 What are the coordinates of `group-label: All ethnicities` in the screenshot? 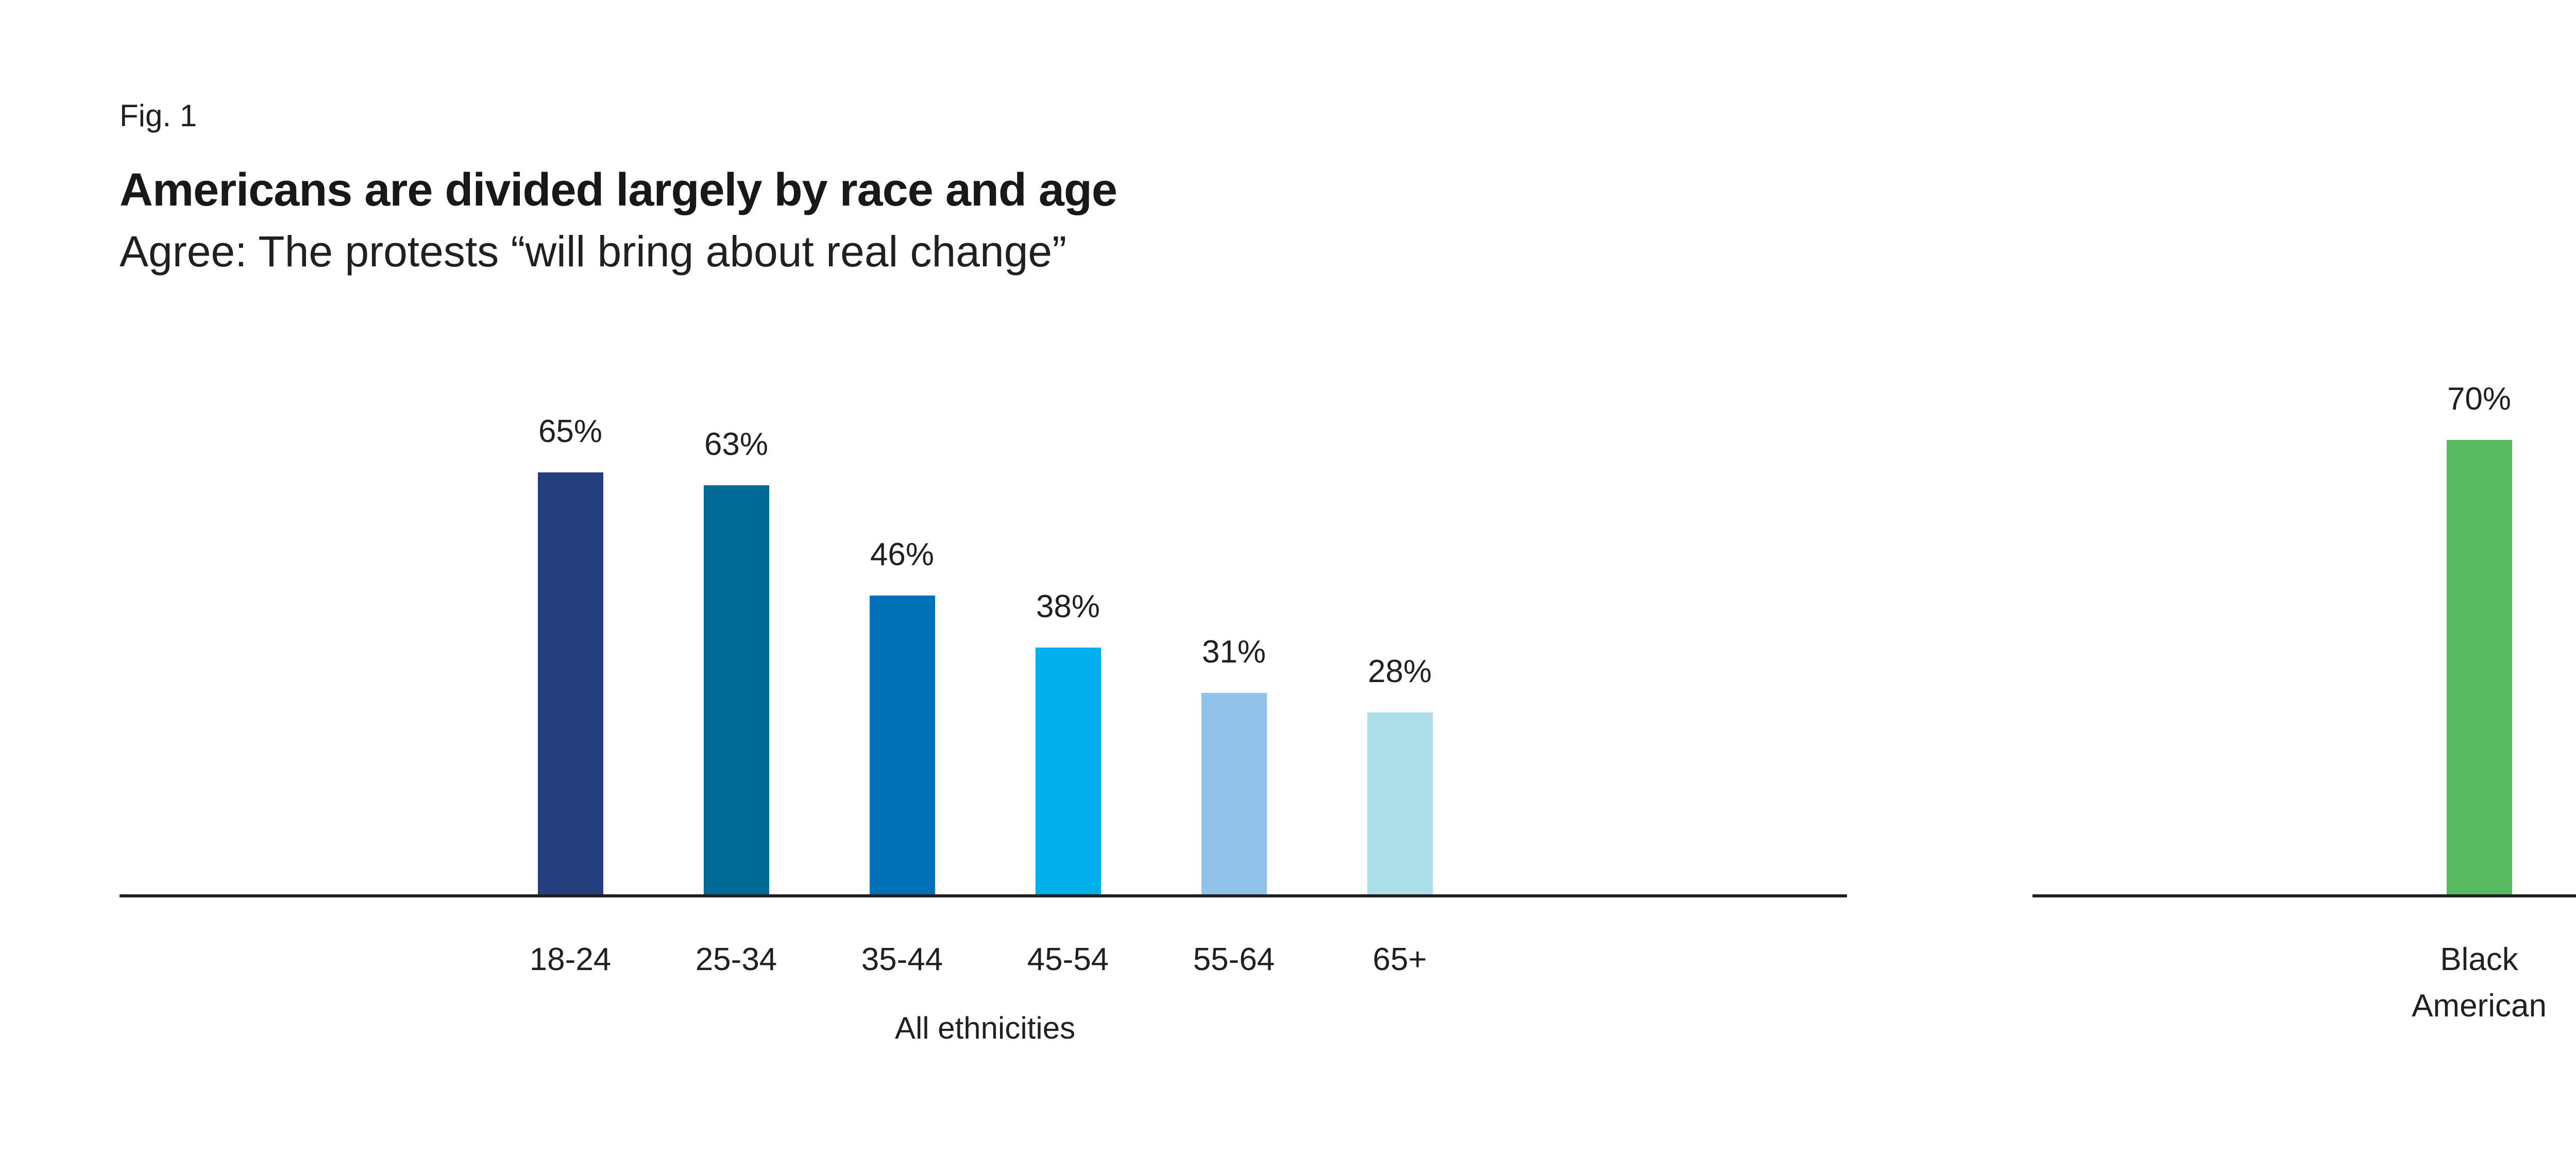 It's located at (985, 1028).